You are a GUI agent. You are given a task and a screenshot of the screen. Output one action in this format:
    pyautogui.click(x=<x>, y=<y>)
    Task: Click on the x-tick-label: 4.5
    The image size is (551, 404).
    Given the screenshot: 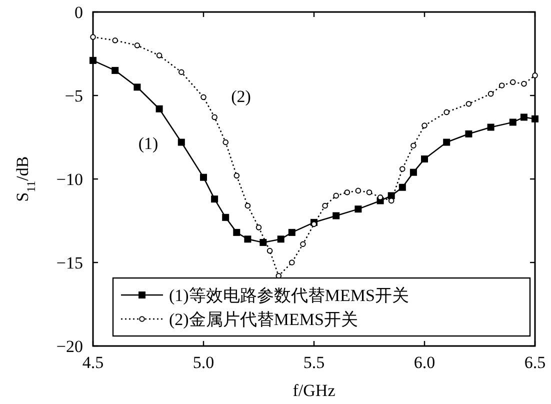 What is the action you would take?
    pyautogui.click(x=93, y=362)
    